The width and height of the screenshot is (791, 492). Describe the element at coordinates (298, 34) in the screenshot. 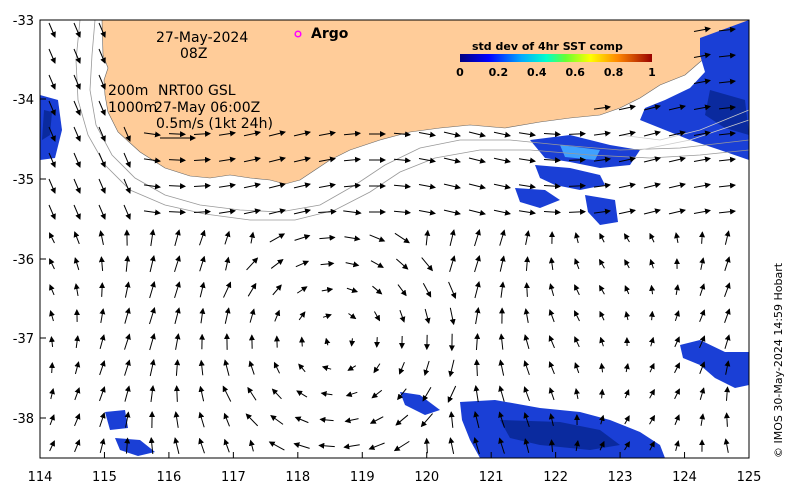

I see `argo-marker-icon` at that location.